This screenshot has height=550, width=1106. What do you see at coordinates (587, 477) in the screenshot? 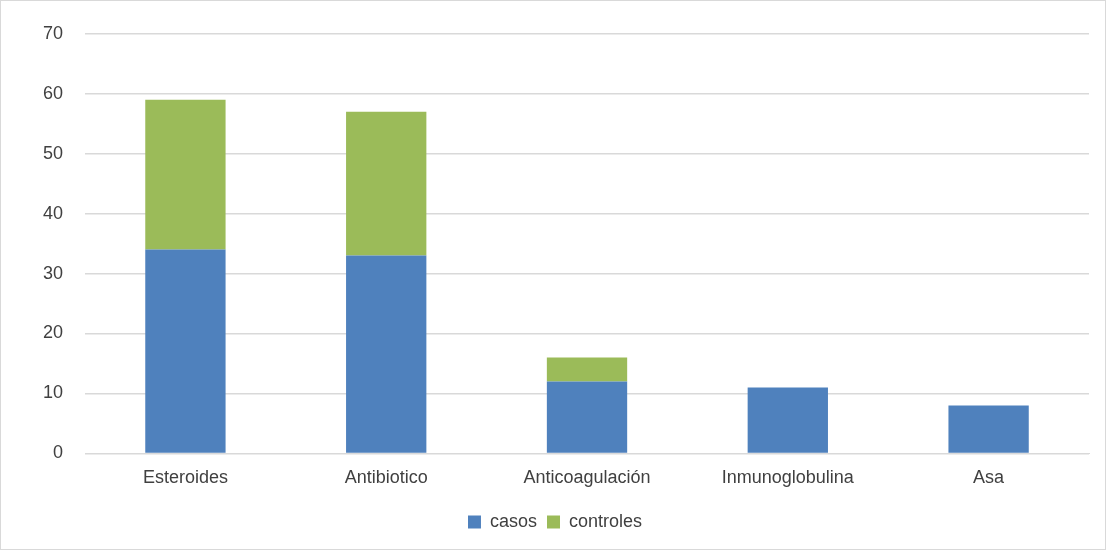
I see `x-tick-label: Anticoagulación` at bounding box center [587, 477].